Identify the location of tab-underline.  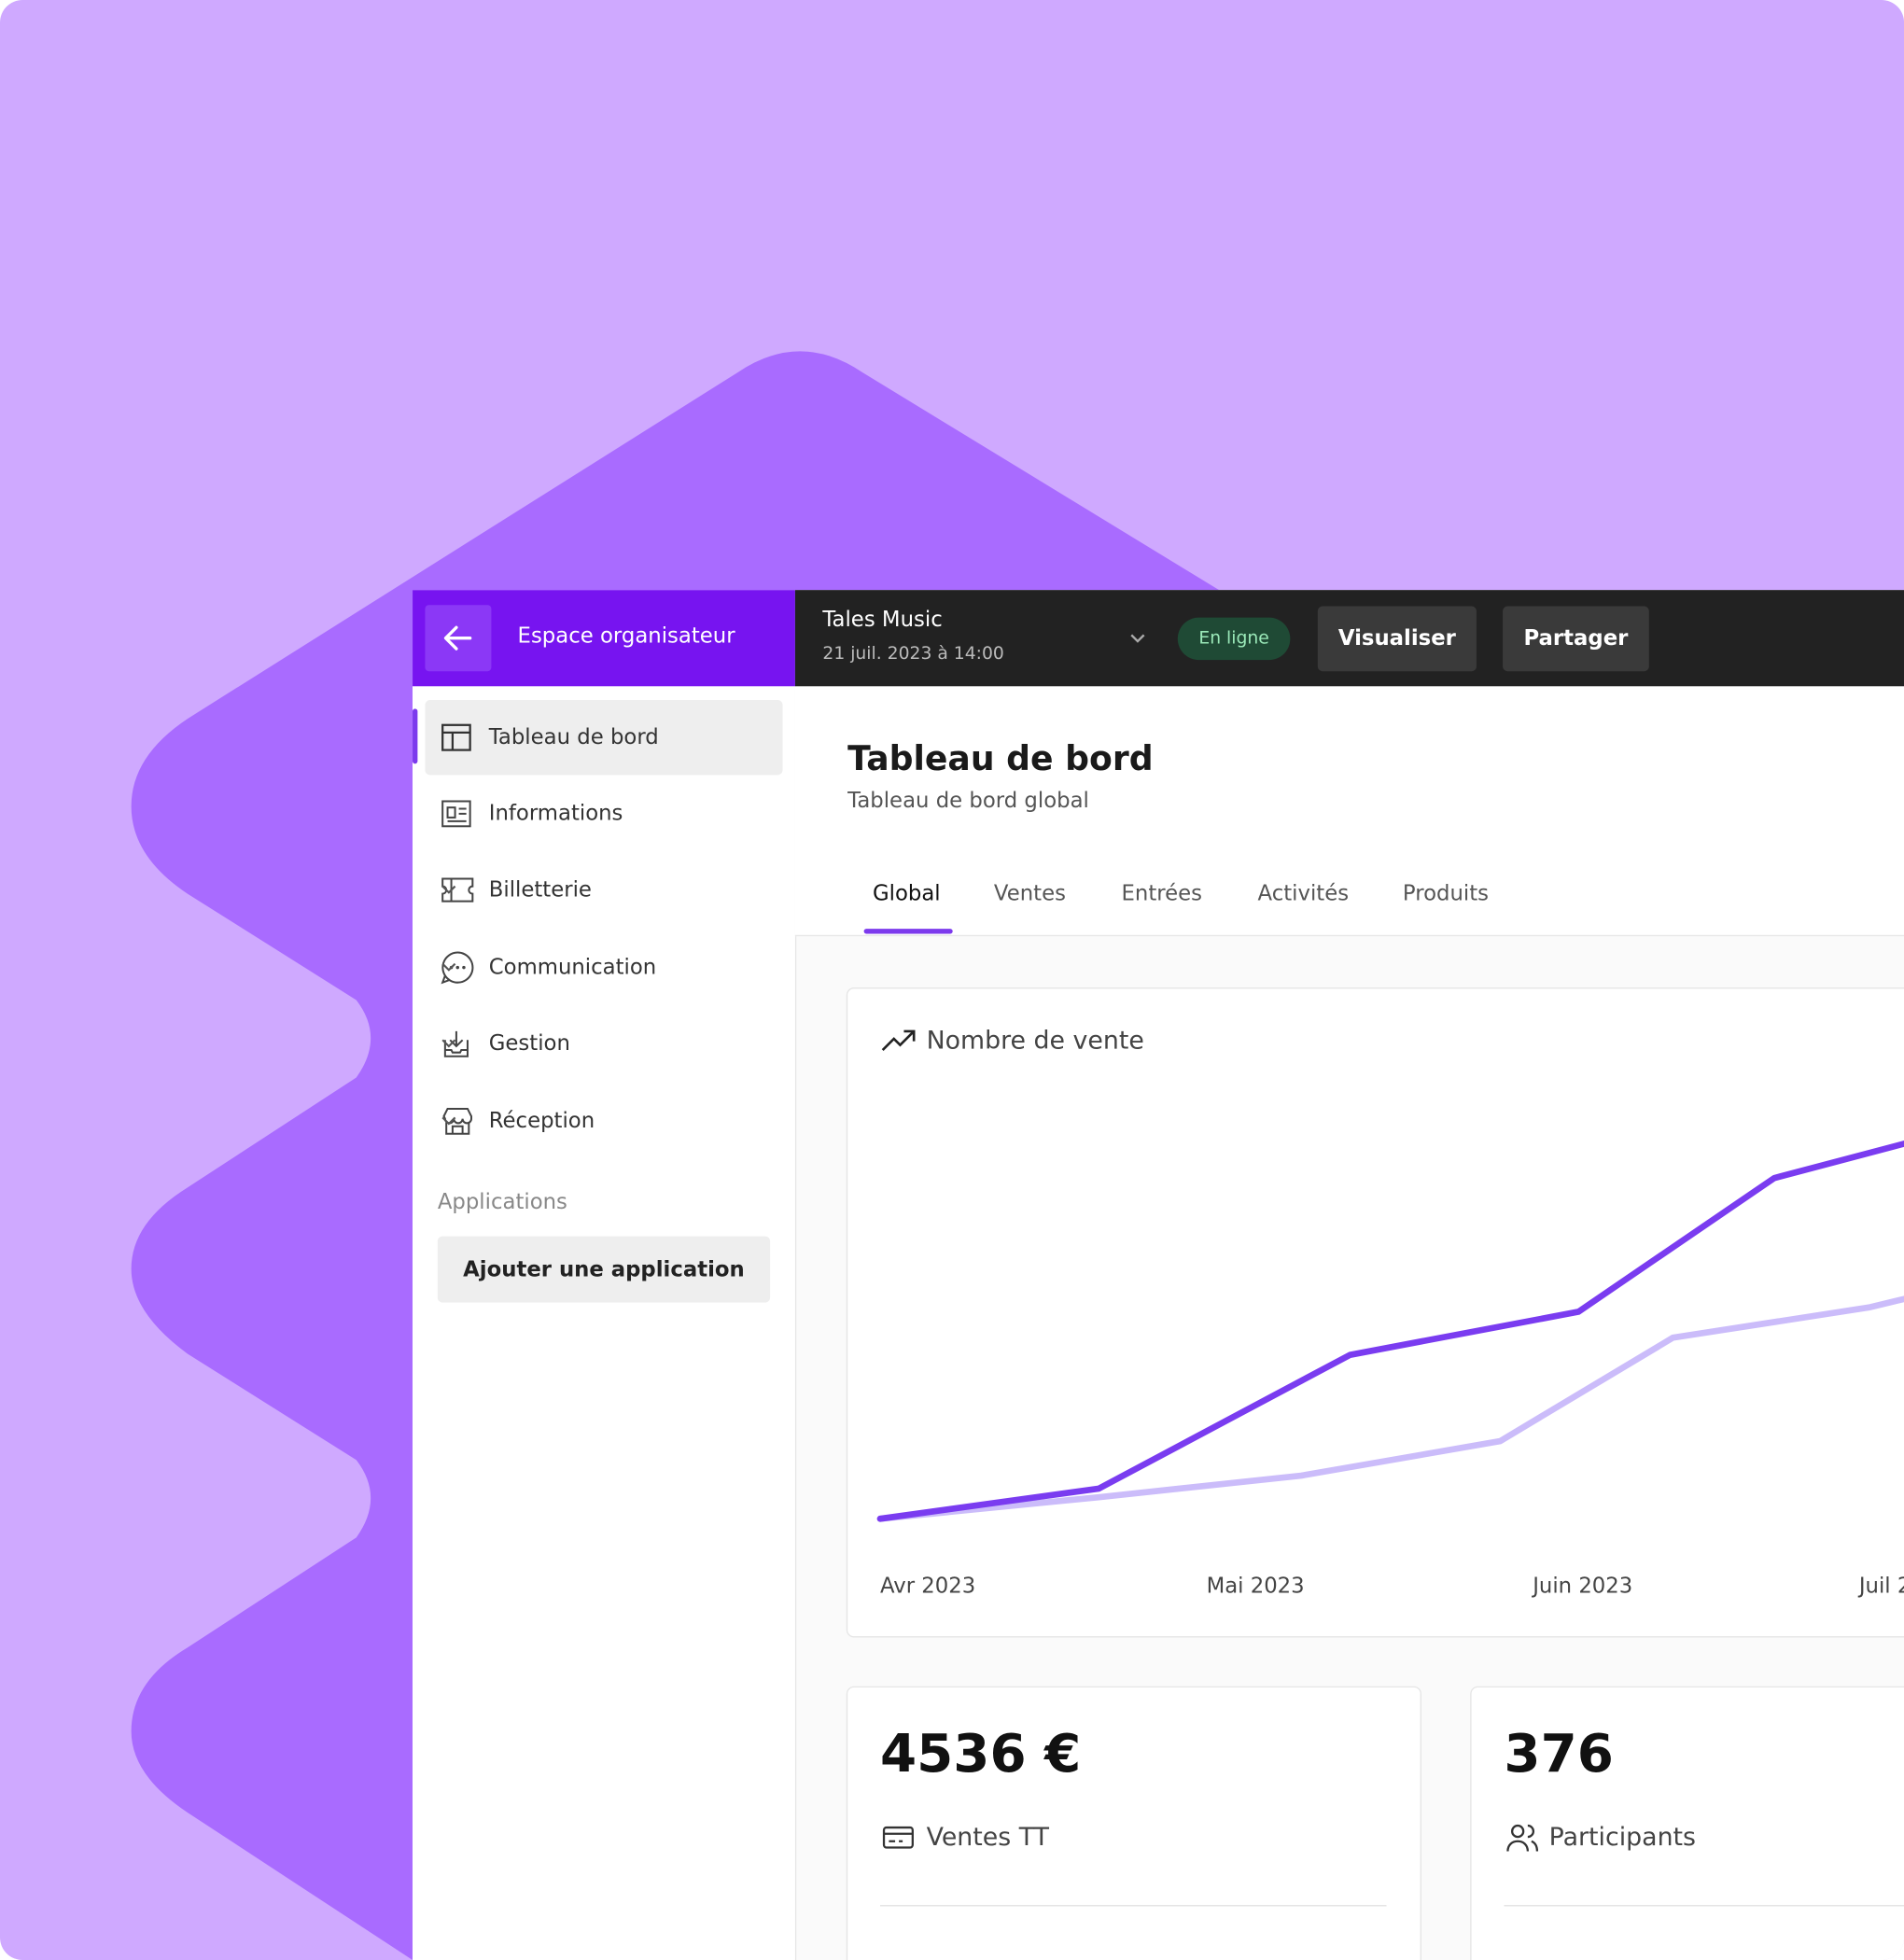
(908, 931).